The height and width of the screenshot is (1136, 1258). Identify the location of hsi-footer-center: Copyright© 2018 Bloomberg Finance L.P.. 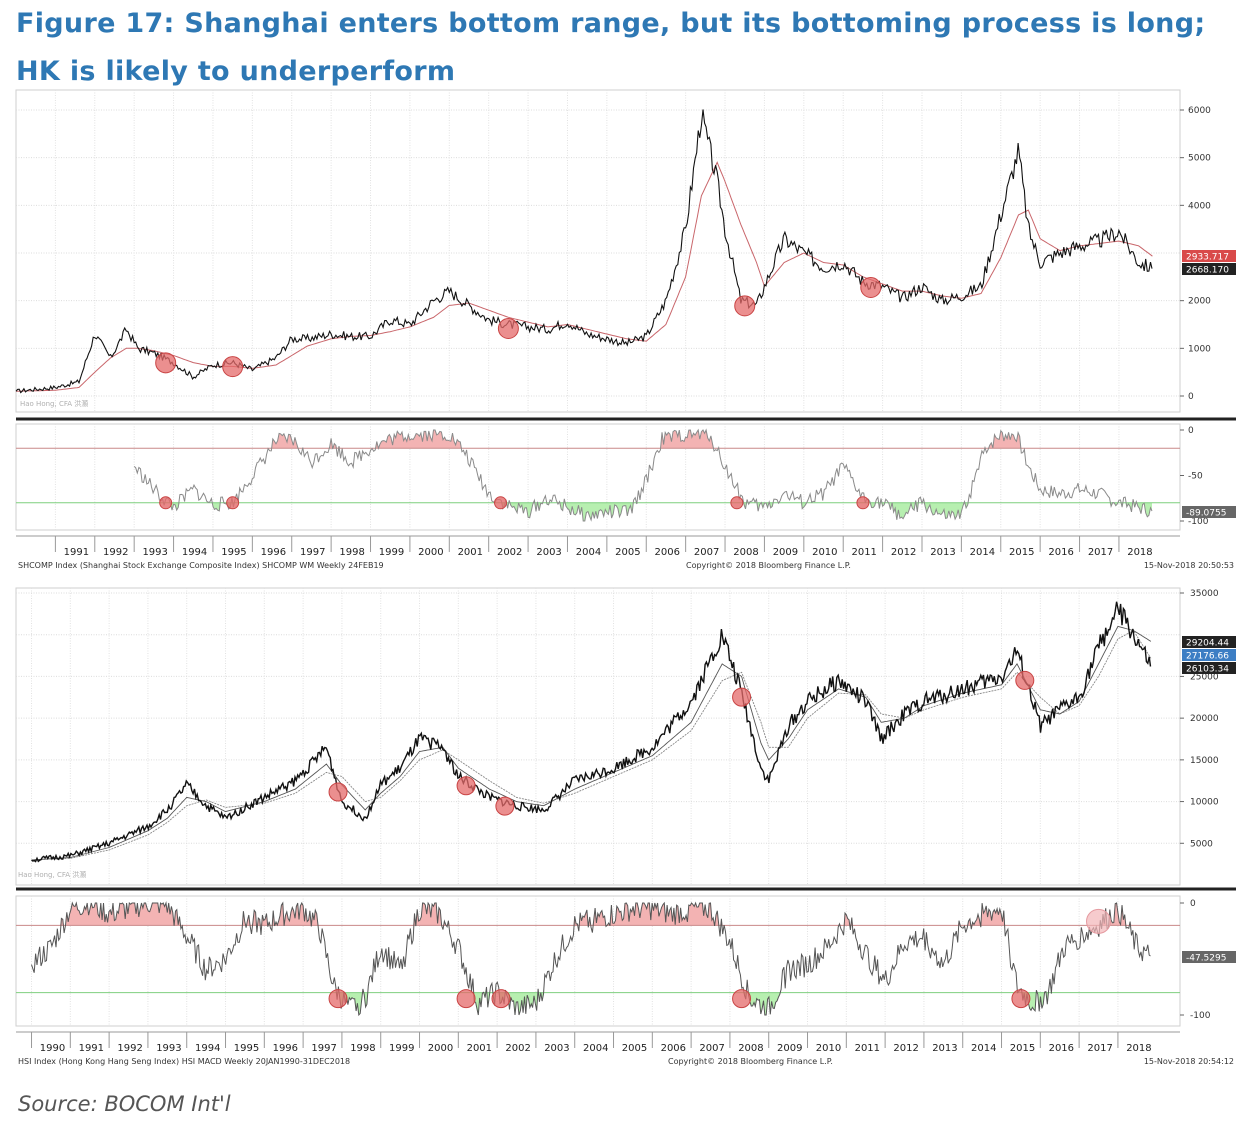
(750, 1061).